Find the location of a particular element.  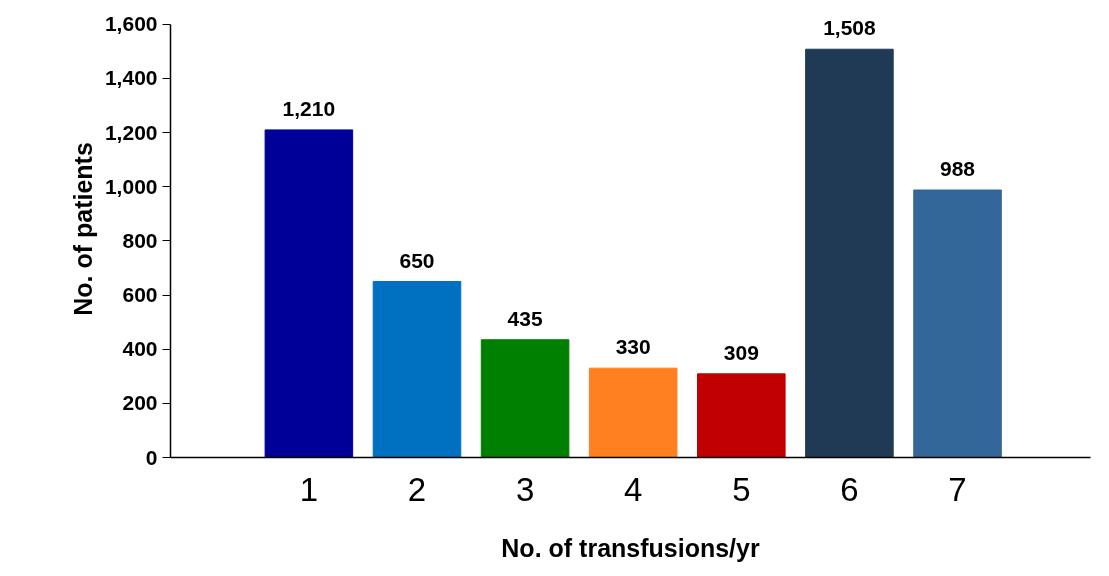

x-axis-title: No. of transfusions/yr is located at coordinates (630, 547).